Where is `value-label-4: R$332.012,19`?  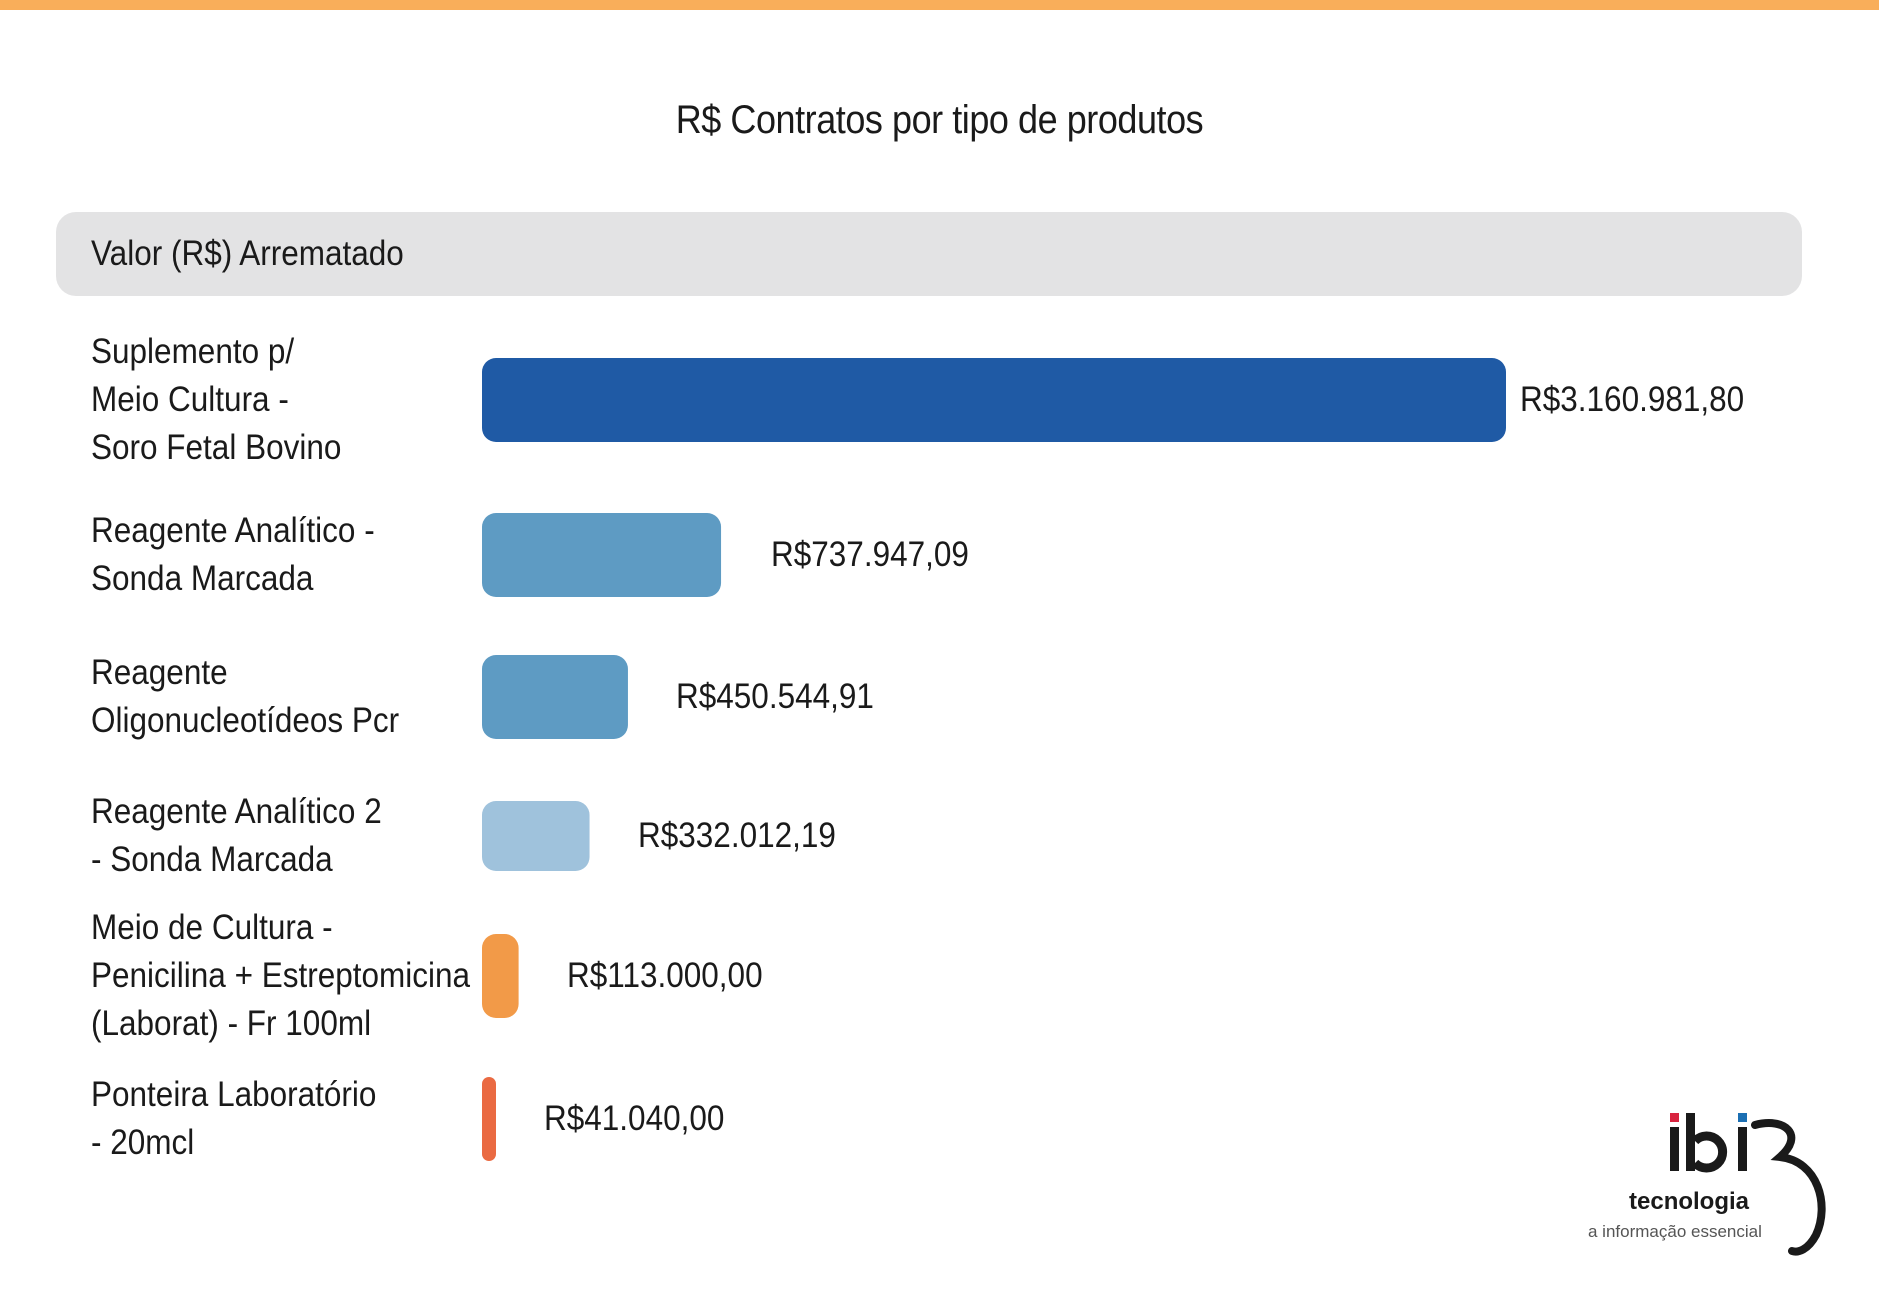
value-label-4: R$332.012,19 is located at coordinates (736, 835).